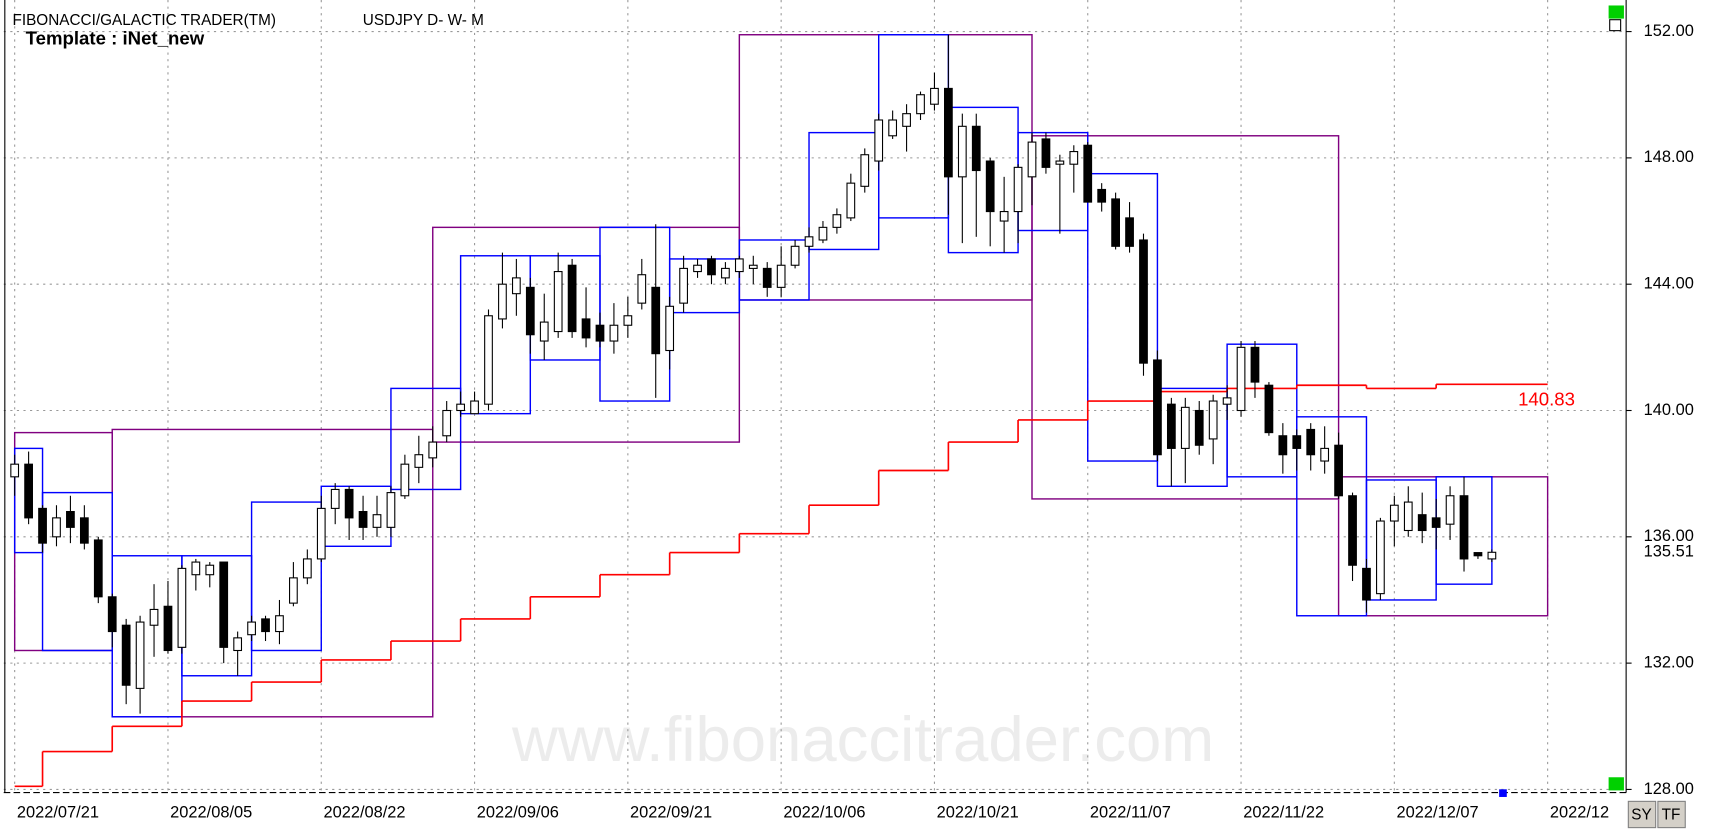 The image size is (1724, 832). Describe the element at coordinates (824, 813) in the screenshot. I see `x-tick-label: 2022/10/06` at that location.